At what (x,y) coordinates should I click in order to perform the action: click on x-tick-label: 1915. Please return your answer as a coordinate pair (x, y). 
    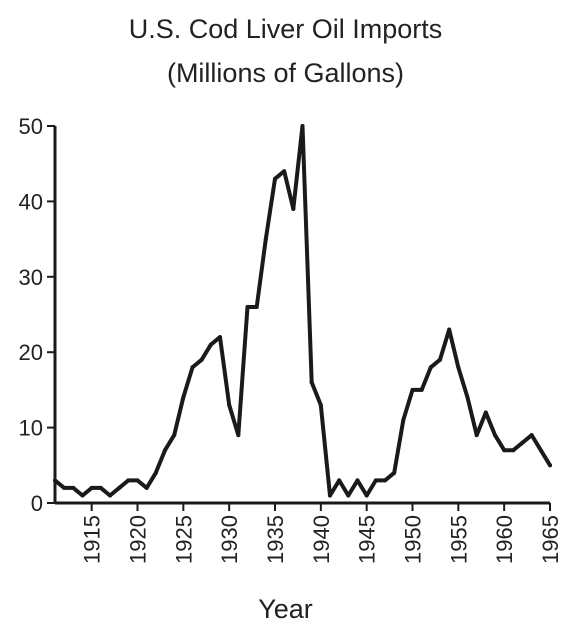
    Looking at the image, I should click on (92, 539).